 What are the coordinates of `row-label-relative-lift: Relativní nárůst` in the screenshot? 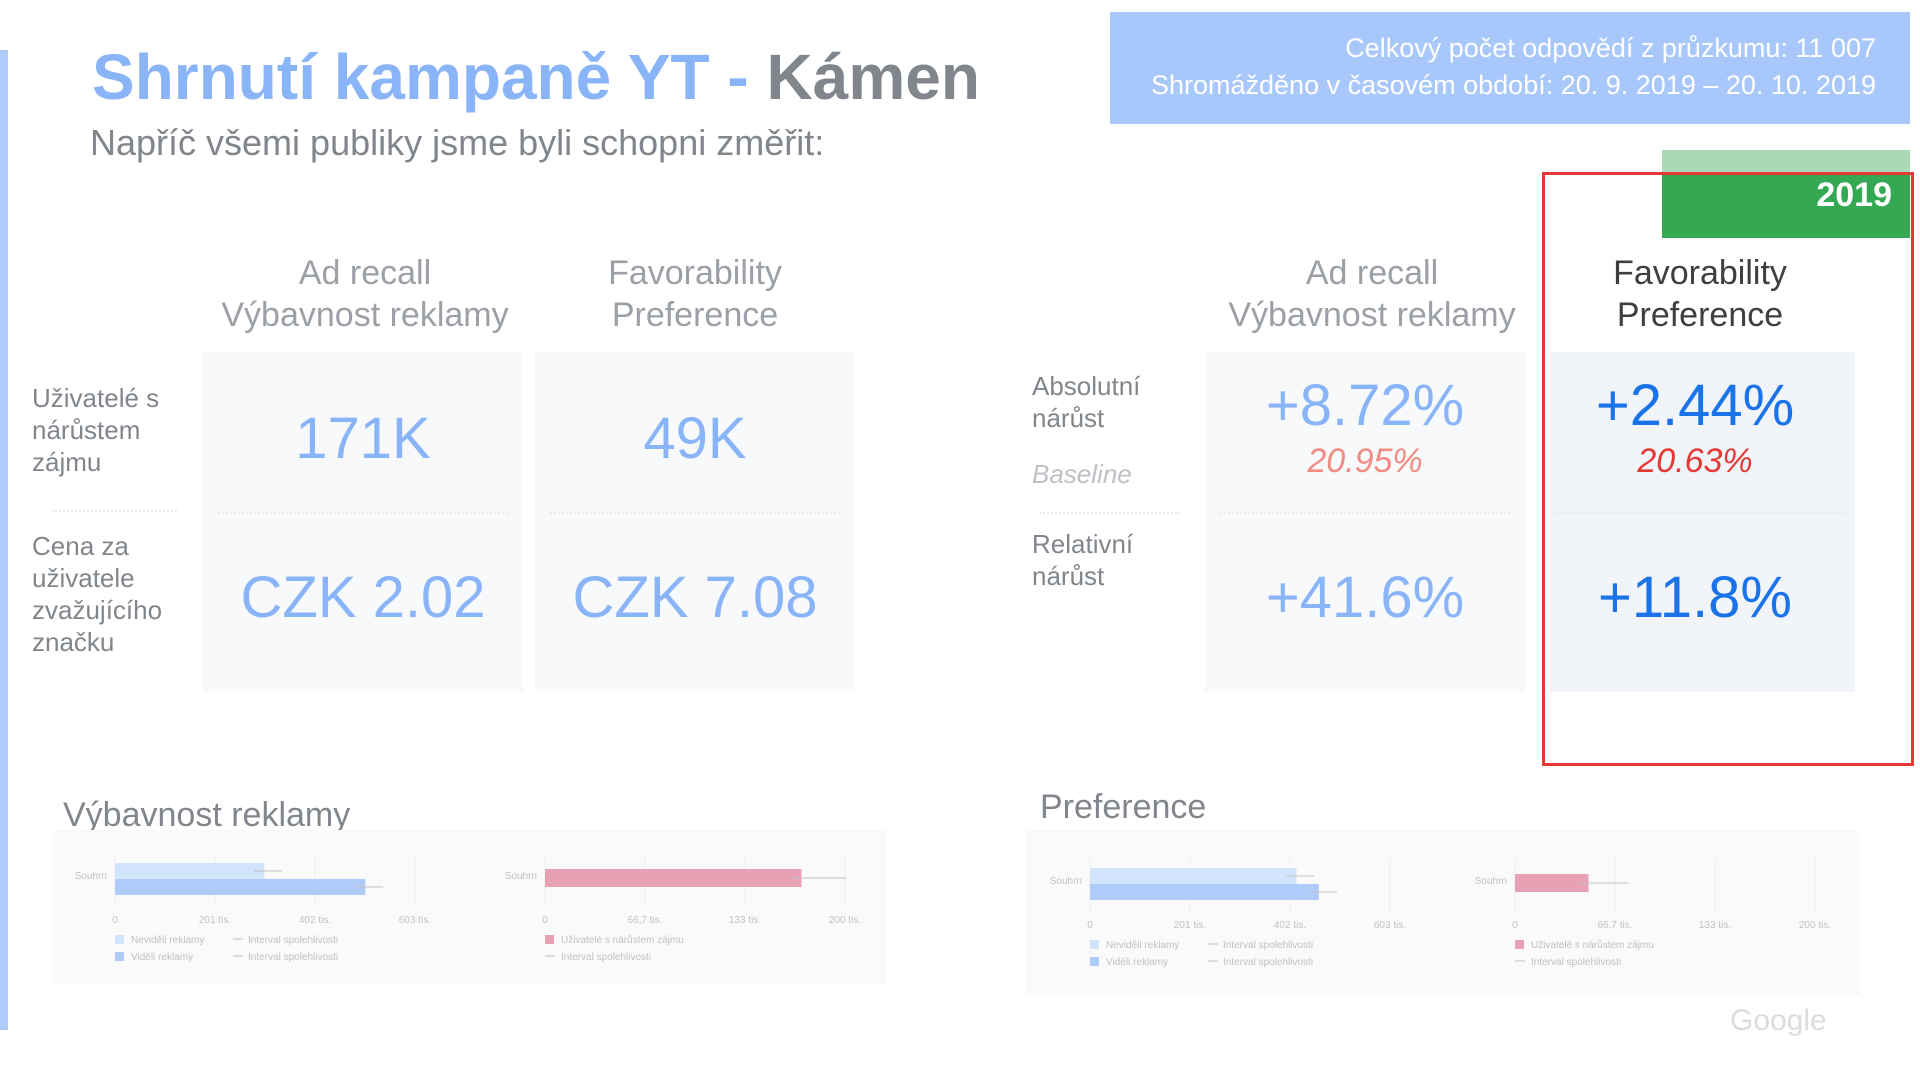 It's located at (1083, 560).